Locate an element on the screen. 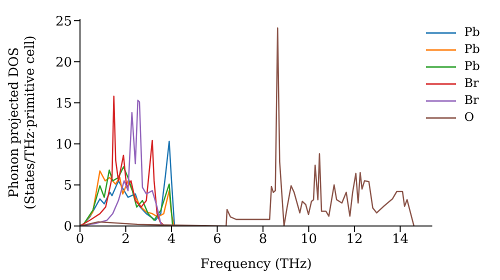 The width and height of the screenshot is (500, 280). x-tick-label: 8 is located at coordinates (263, 240).